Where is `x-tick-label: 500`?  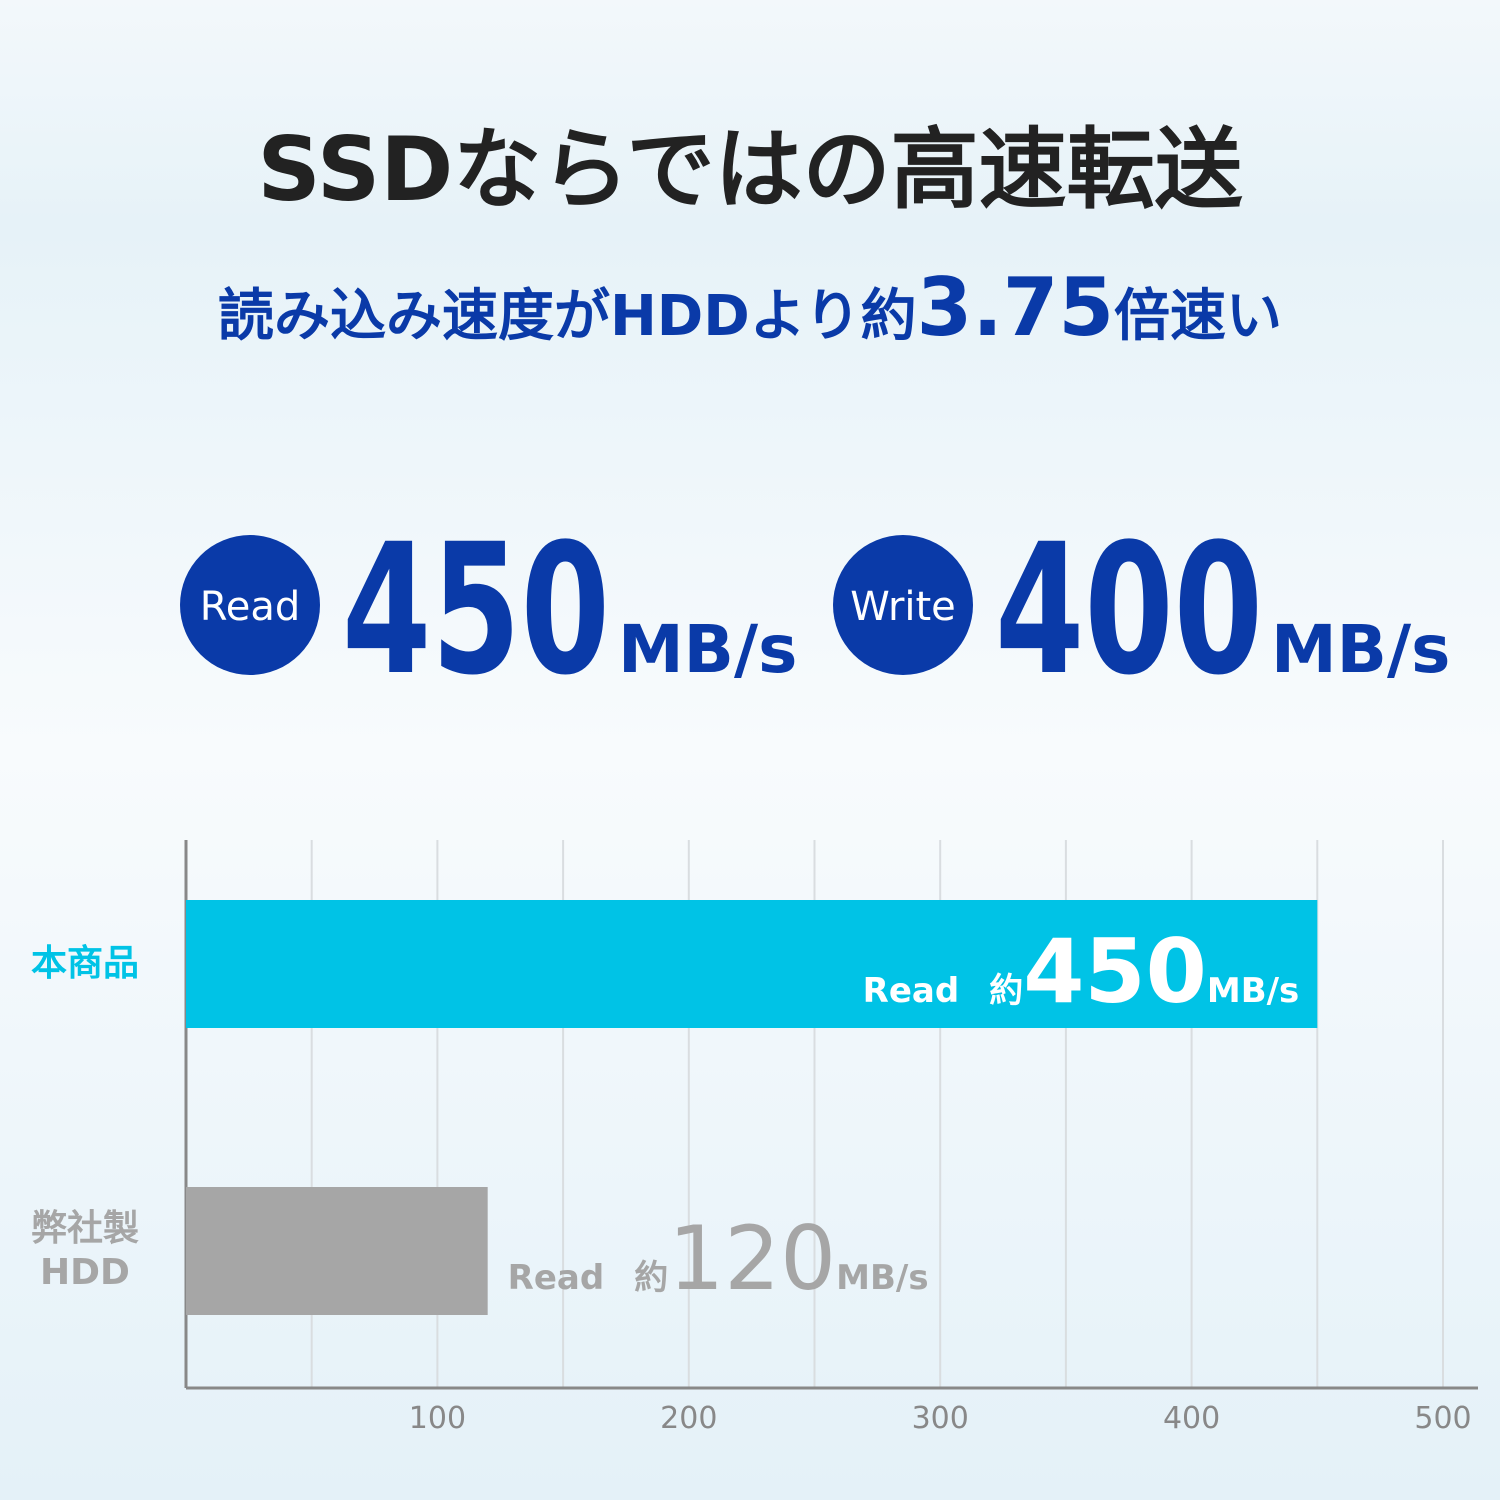 x-tick-label: 500 is located at coordinates (1442, 1418).